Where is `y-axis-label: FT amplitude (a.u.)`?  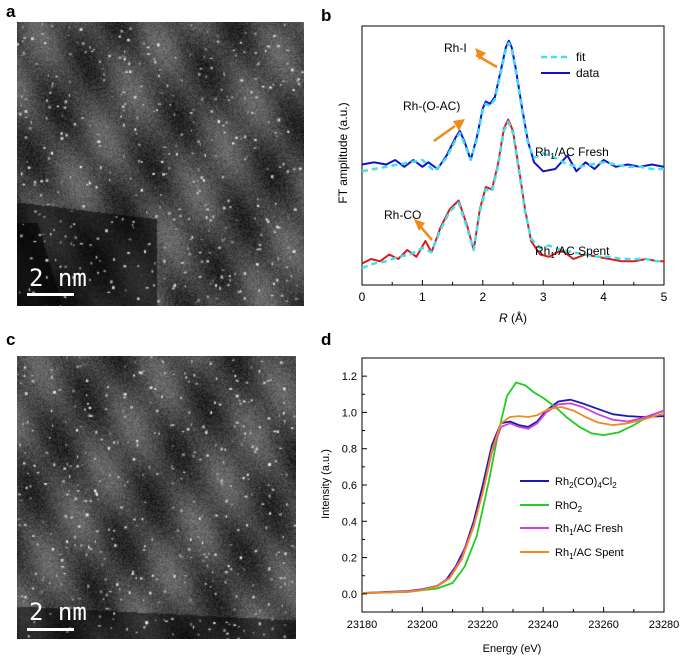
y-axis-label: FT amplitude (a.u.) is located at coordinates (343, 152).